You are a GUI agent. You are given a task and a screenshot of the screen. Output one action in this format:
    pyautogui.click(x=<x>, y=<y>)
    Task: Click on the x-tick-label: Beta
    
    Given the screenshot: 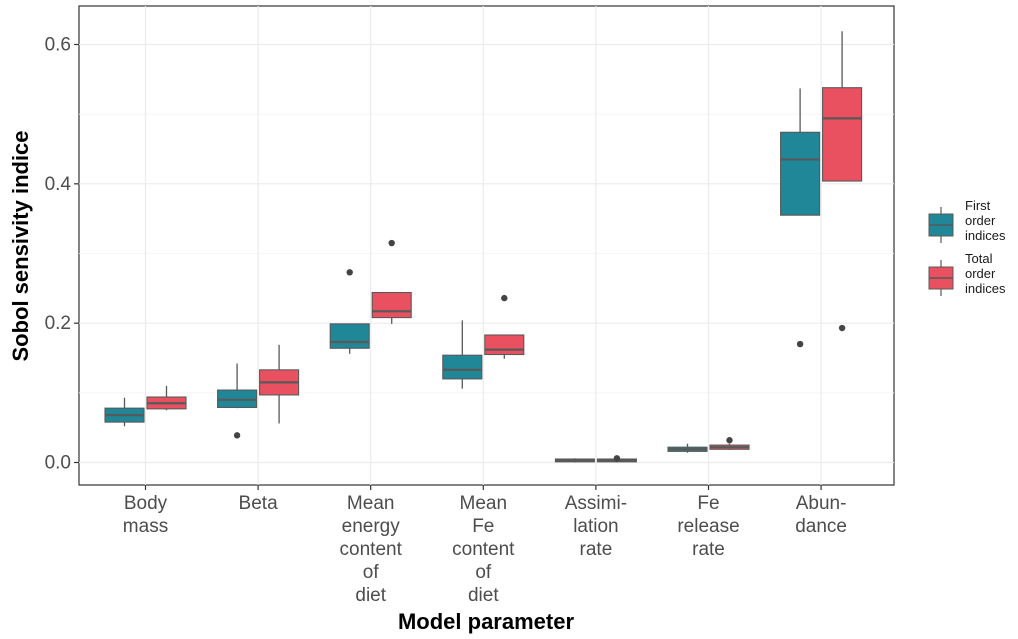 What is the action you would take?
    pyautogui.click(x=259, y=503)
    